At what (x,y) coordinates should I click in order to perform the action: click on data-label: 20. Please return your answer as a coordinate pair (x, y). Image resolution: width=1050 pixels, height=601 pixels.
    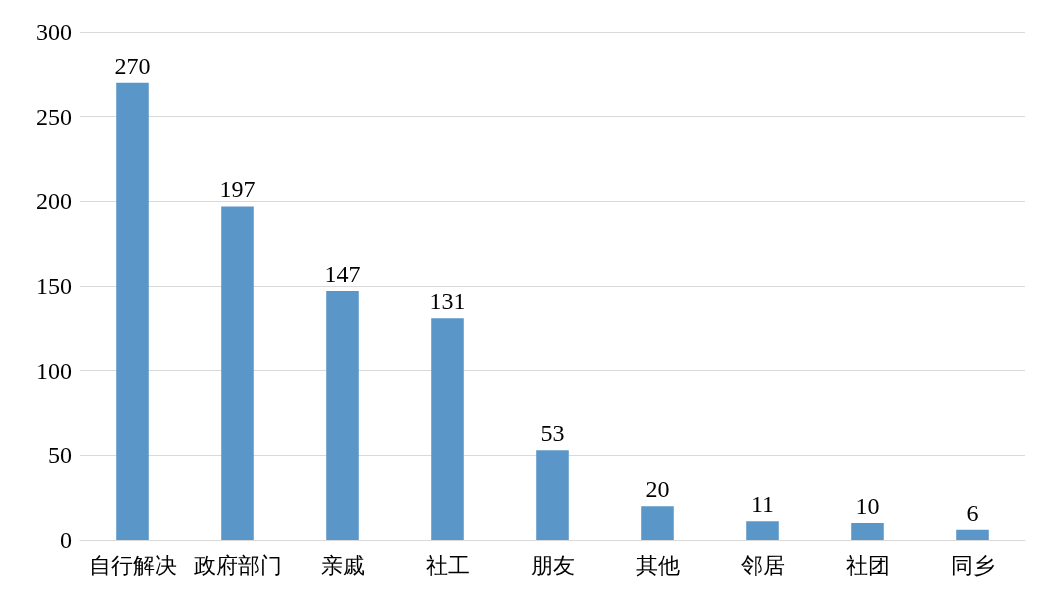
    Looking at the image, I should click on (657, 489).